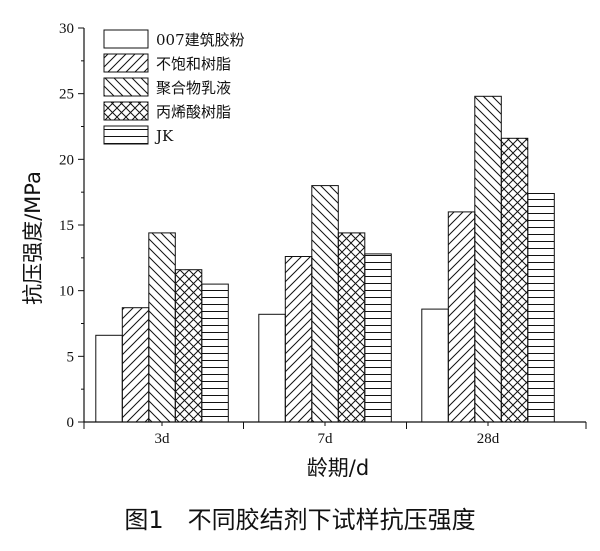 This screenshot has width=600, height=551. What do you see at coordinates (193, 64) in the screenshot?
I see `legend-label: 不饱和树脂` at bounding box center [193, 64].